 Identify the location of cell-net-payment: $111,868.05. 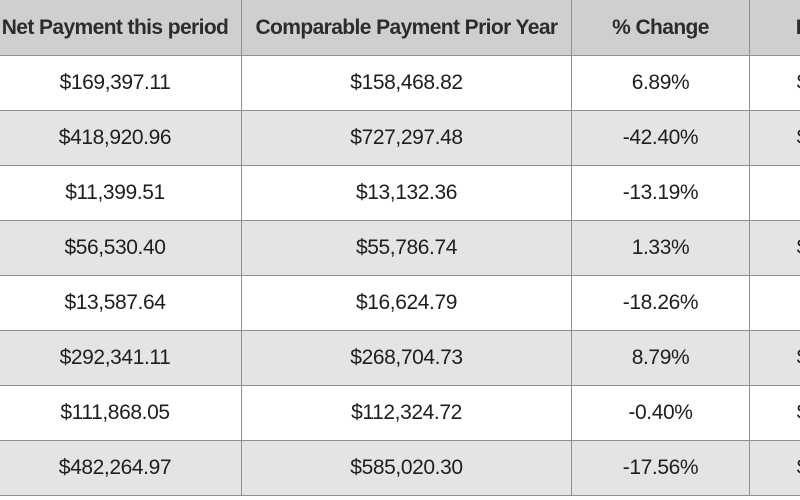
(121, 413).